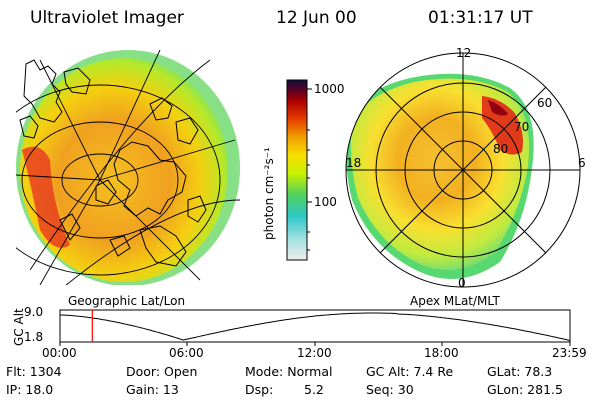 This screenshot has width=600, height=400. What do you see at coordinates (314, 353) in the screenshot?
I see `altitude-xtick-2: 12:00` at bounding box center [314, 353].